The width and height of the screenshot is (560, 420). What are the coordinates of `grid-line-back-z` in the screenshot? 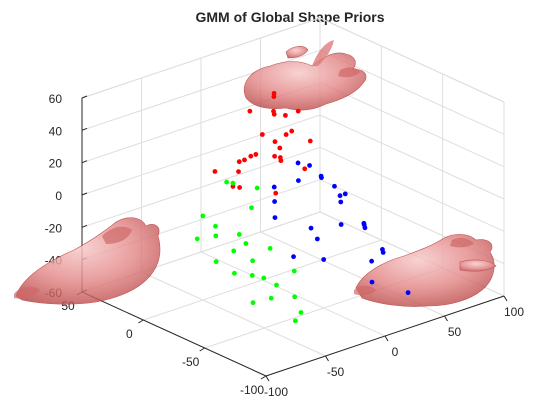 It's located at (201, 155).